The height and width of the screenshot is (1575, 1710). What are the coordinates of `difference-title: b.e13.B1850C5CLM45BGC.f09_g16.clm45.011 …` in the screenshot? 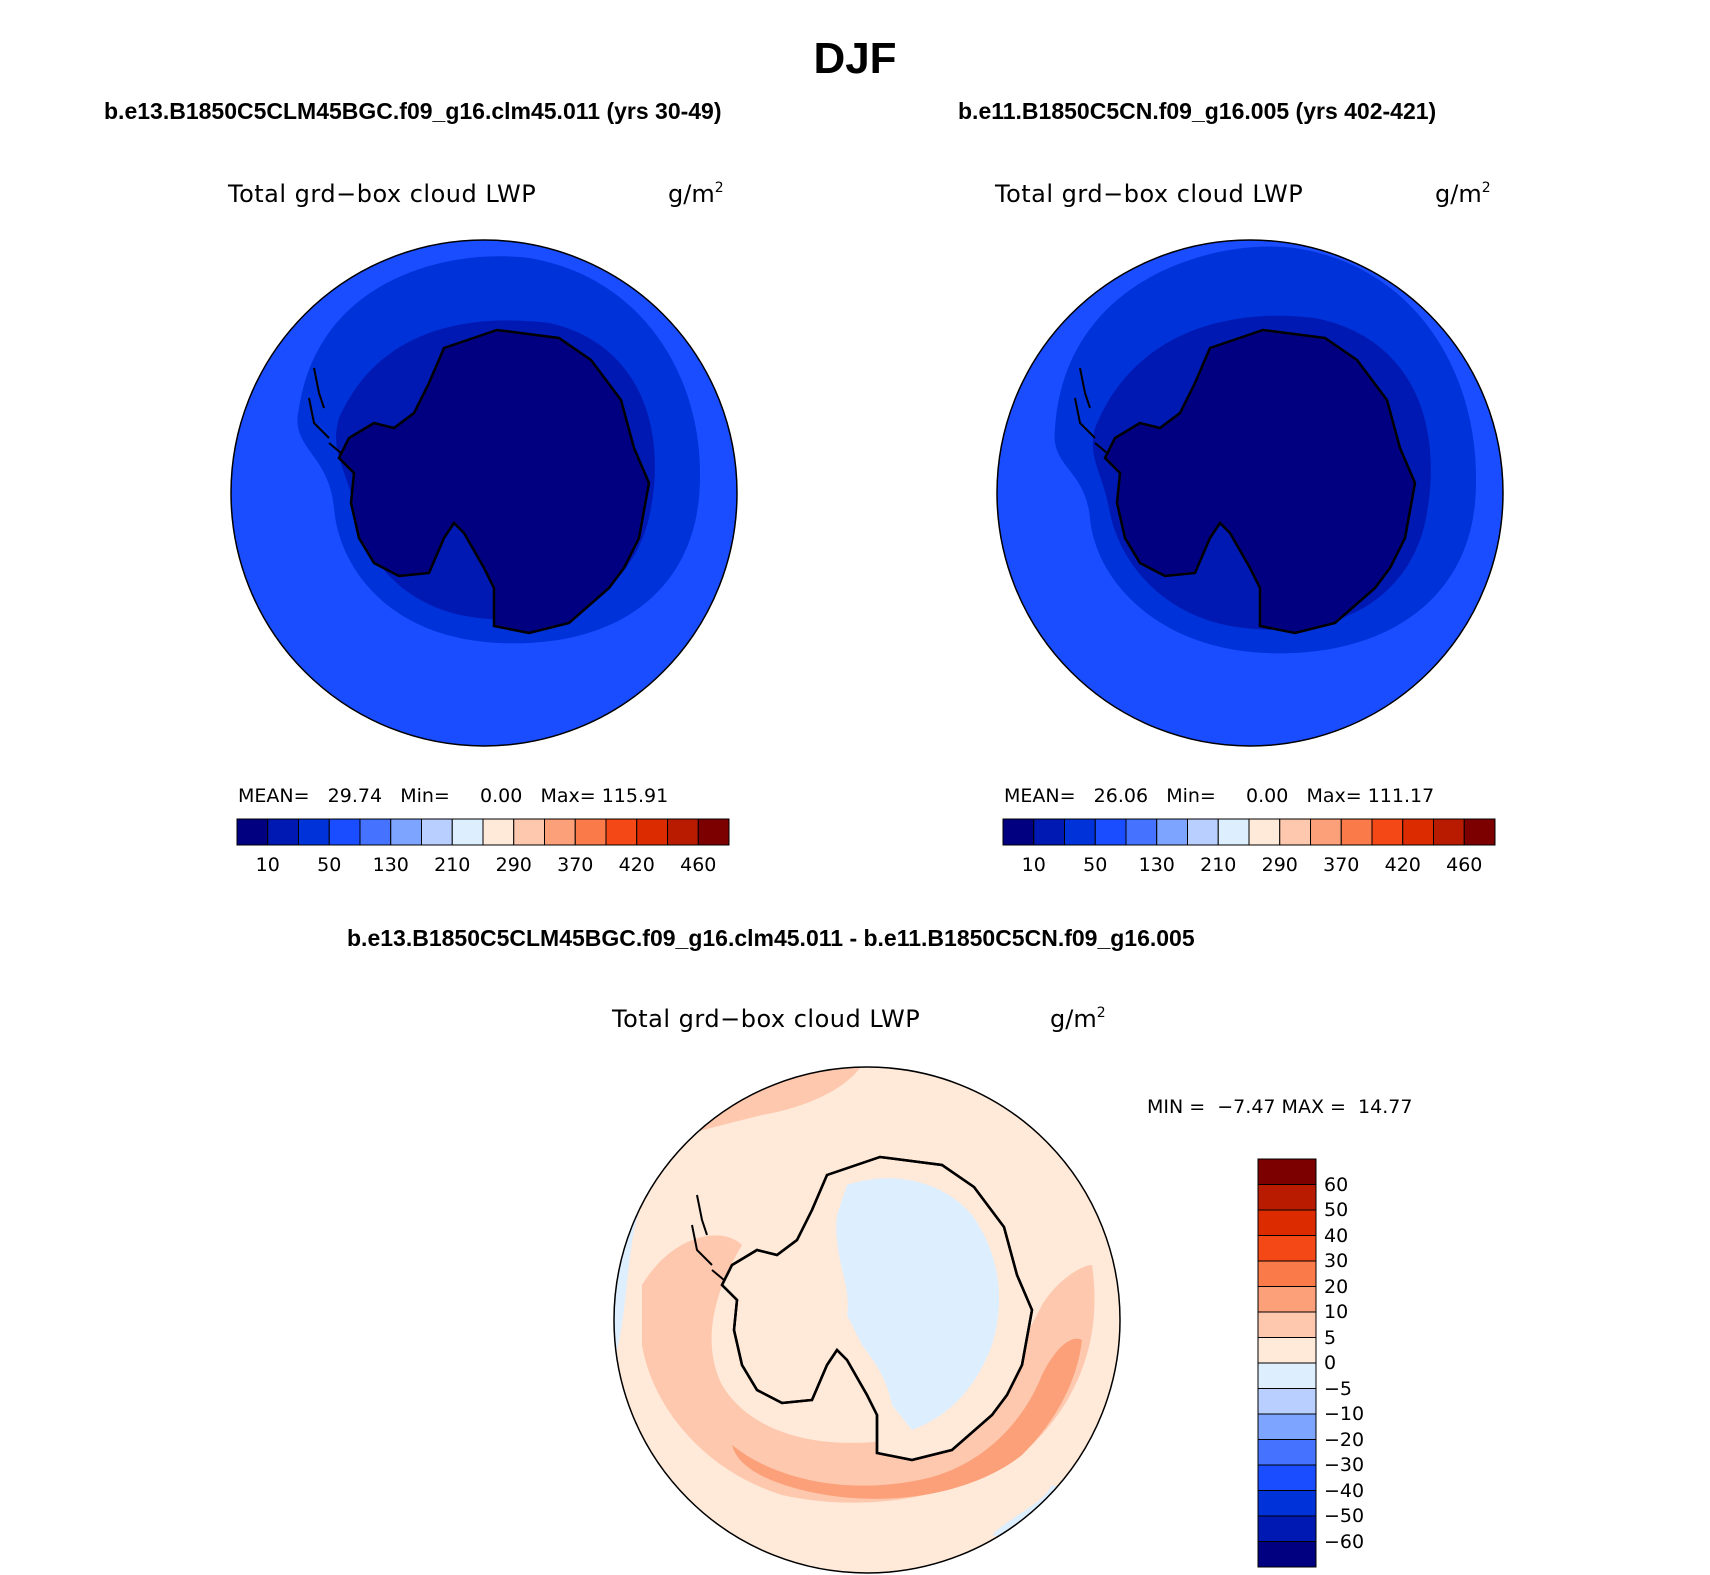 It's located at (771, 938).